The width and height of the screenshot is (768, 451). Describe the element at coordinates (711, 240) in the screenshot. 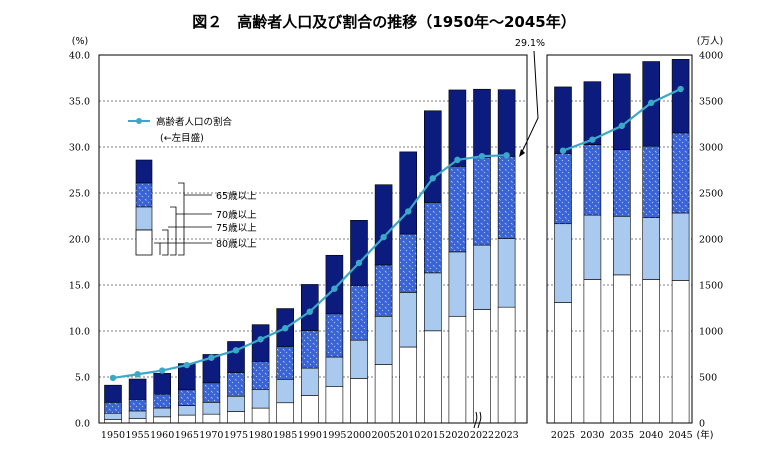

I see `right-tick-label: 2000` at that location.